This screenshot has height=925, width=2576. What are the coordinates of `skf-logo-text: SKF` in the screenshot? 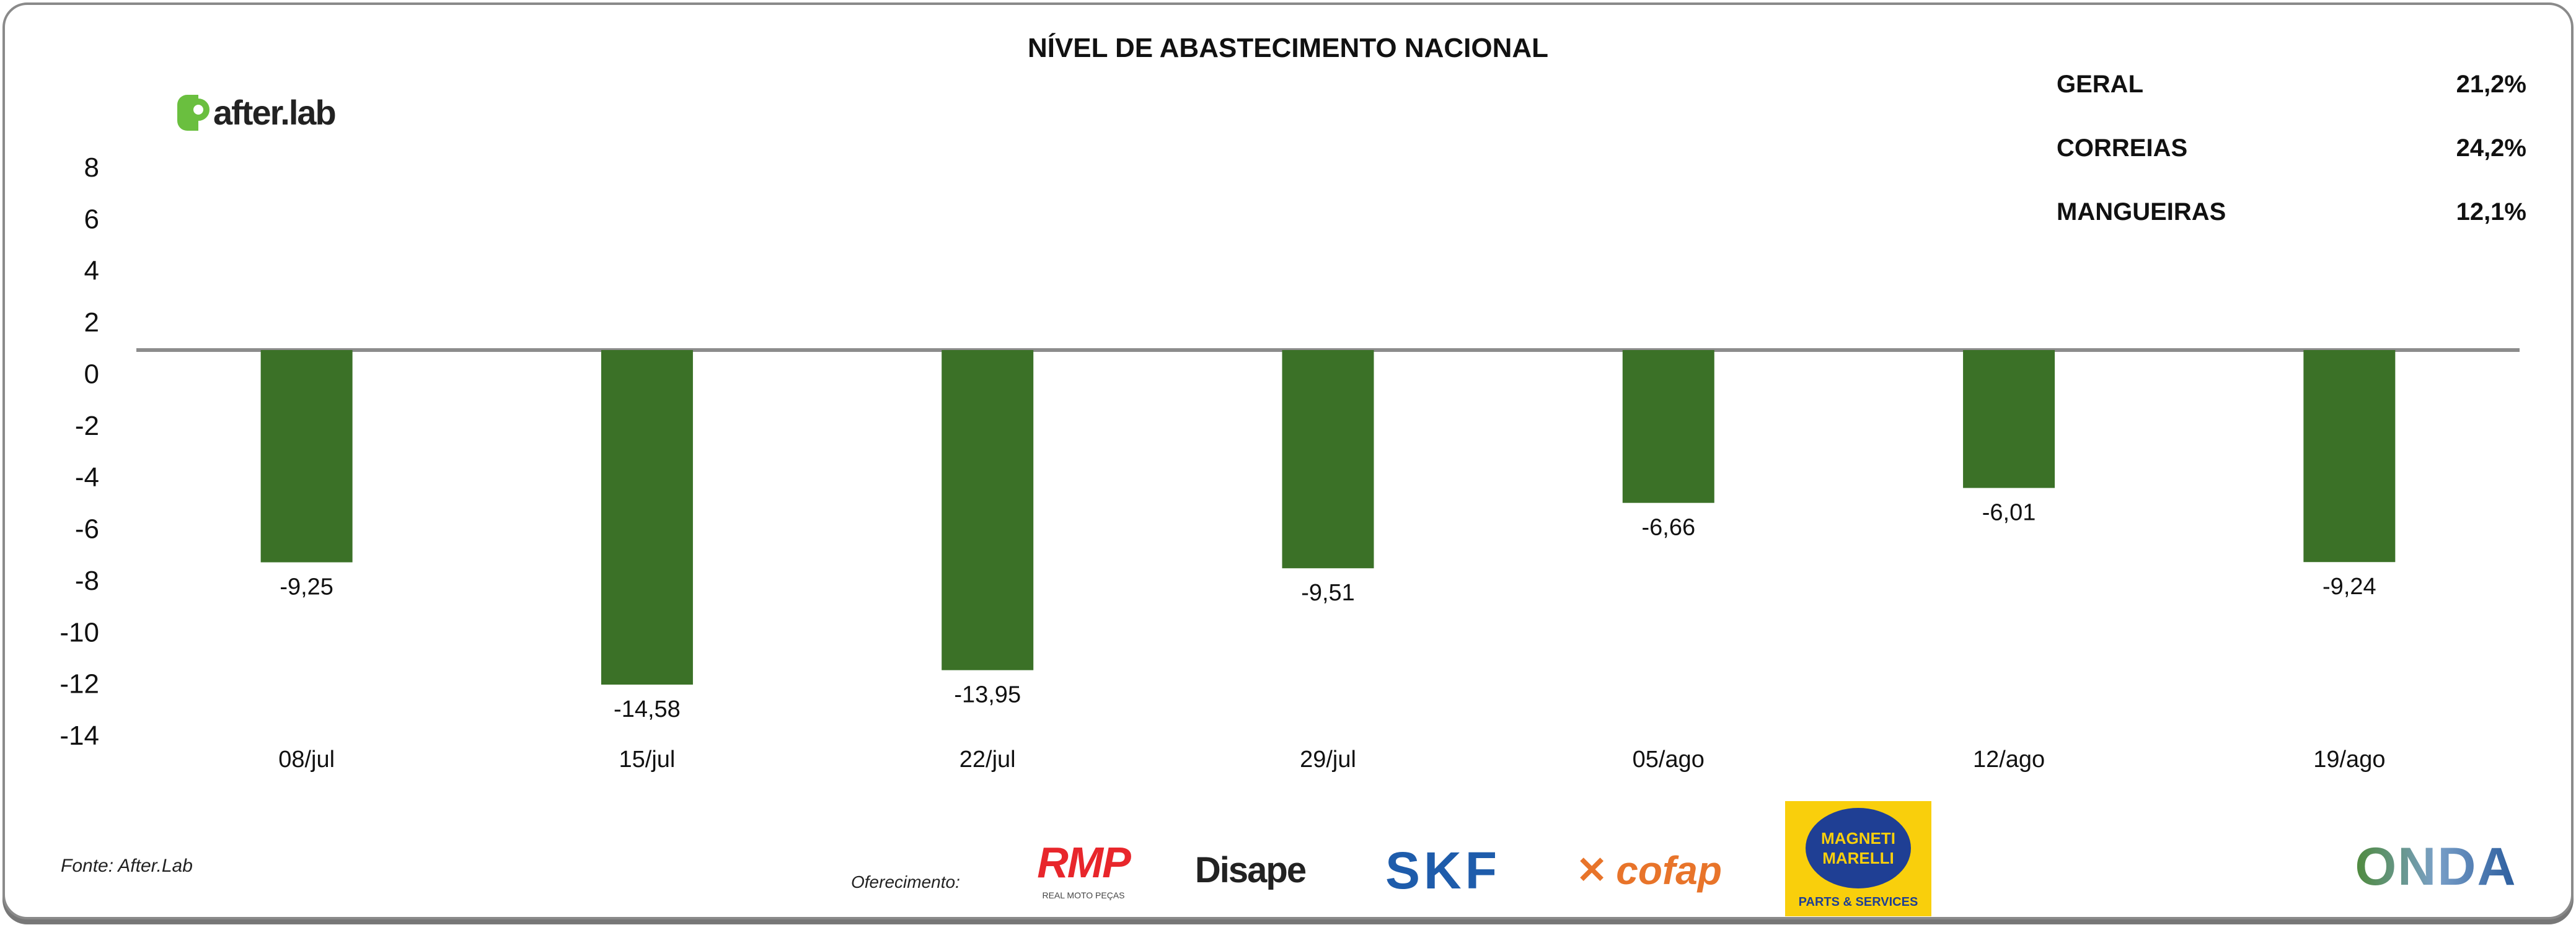 It's located at (1443, 870).